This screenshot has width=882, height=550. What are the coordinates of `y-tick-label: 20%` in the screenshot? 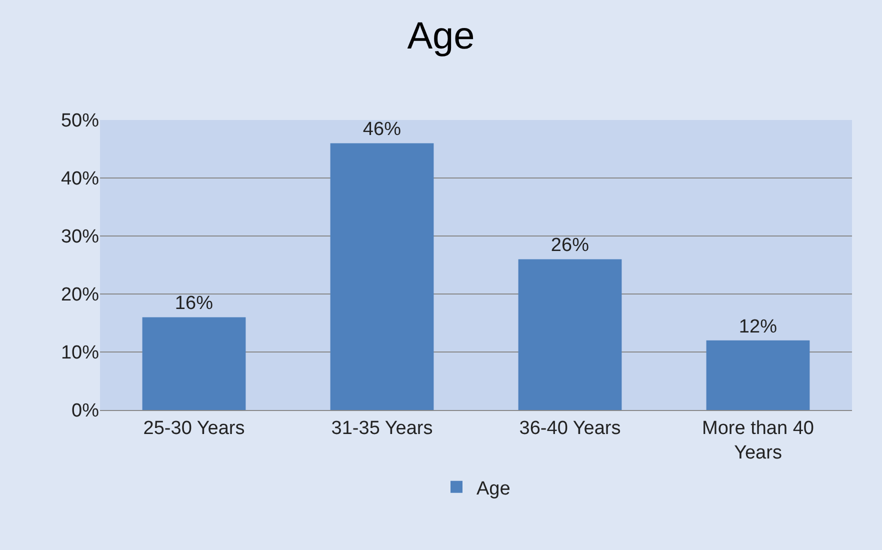 It's located at (80, 295).